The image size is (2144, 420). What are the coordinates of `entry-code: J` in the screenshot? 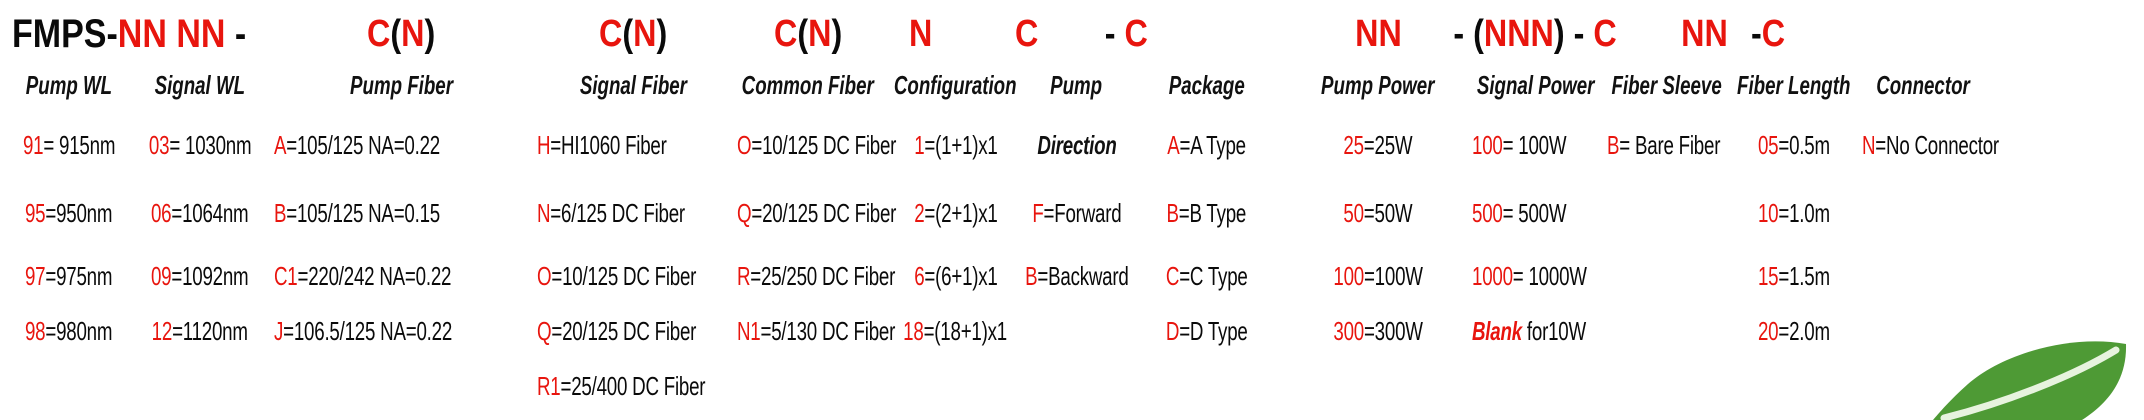 It's located at (279, 331).